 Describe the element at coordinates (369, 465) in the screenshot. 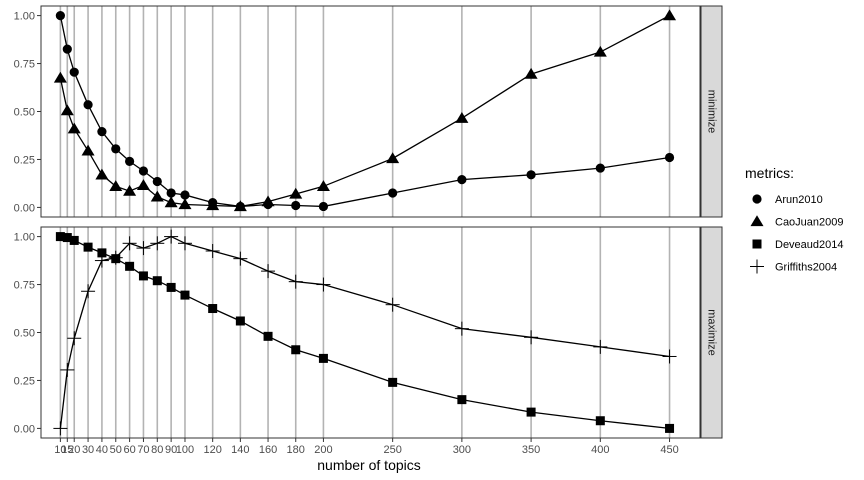

I see `x-axis-title: number of topics` at that location.